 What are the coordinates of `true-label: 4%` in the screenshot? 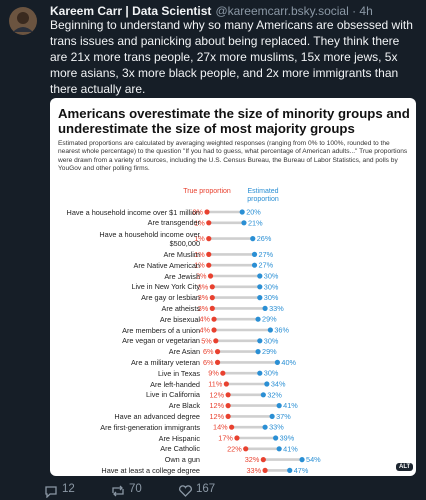 It's located at (204, 319).